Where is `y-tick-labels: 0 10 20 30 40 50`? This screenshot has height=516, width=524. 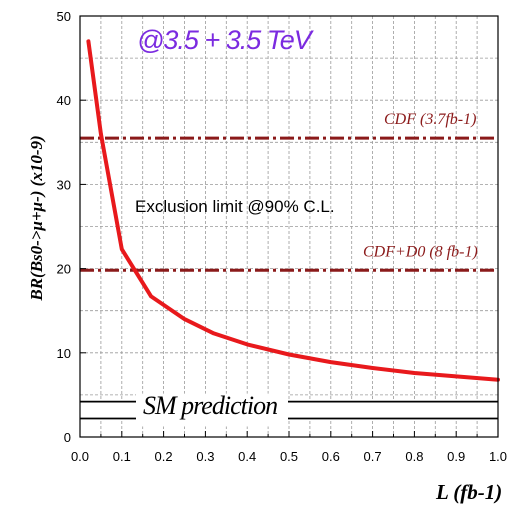 y-tick-labels: 0 10 20 30 40 50 is located at coordinates (64, 227).